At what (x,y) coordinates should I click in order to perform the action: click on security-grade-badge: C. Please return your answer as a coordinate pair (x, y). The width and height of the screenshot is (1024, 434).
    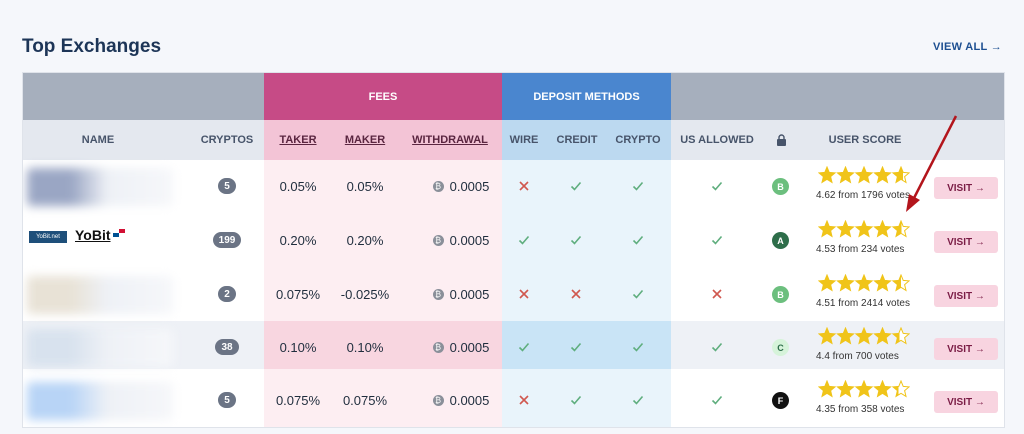
    Looking at the image, I should click on (780, 347).